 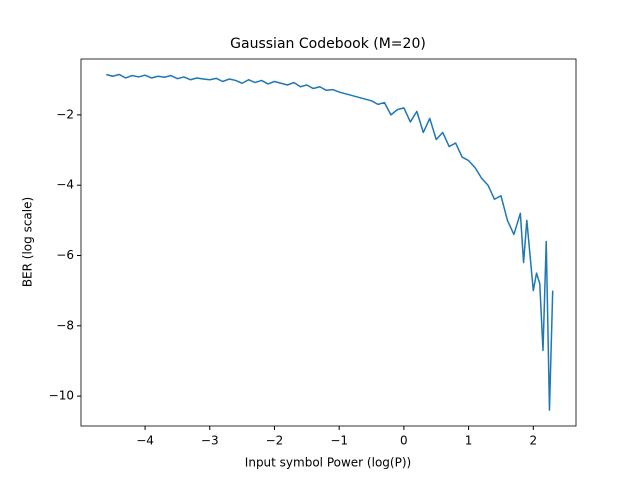 I want to click on y-tick-label: −2, so click(x=65, y=114).